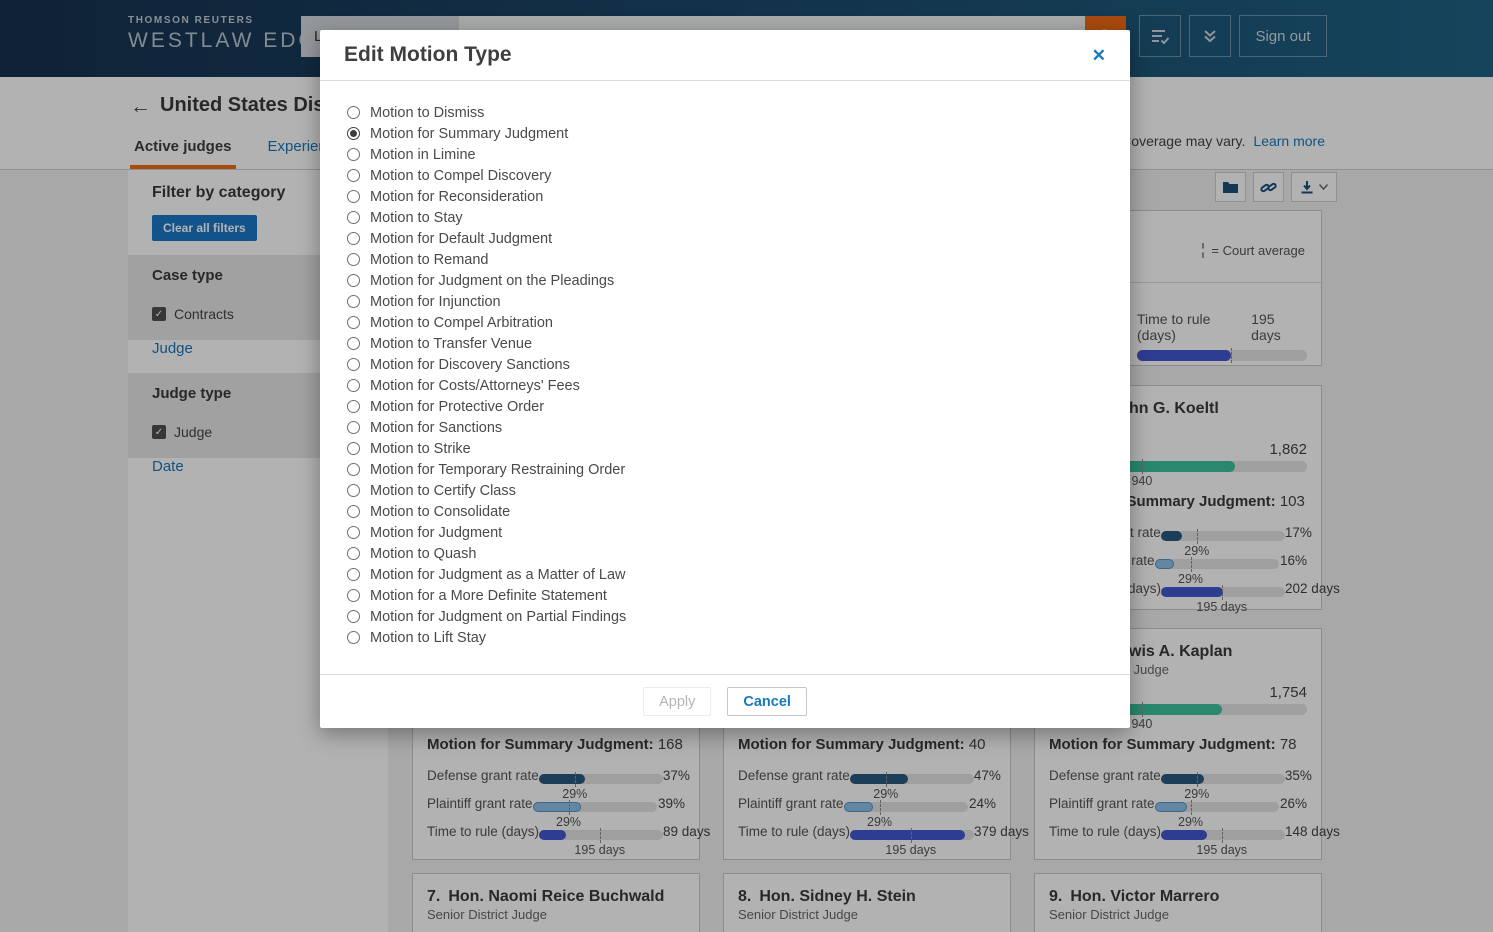  What do you see at coordinates (461, 175) in the screenshot?
I see `radio-option-label: Motion to Compel Discovery` at bounding box center [461, 175].